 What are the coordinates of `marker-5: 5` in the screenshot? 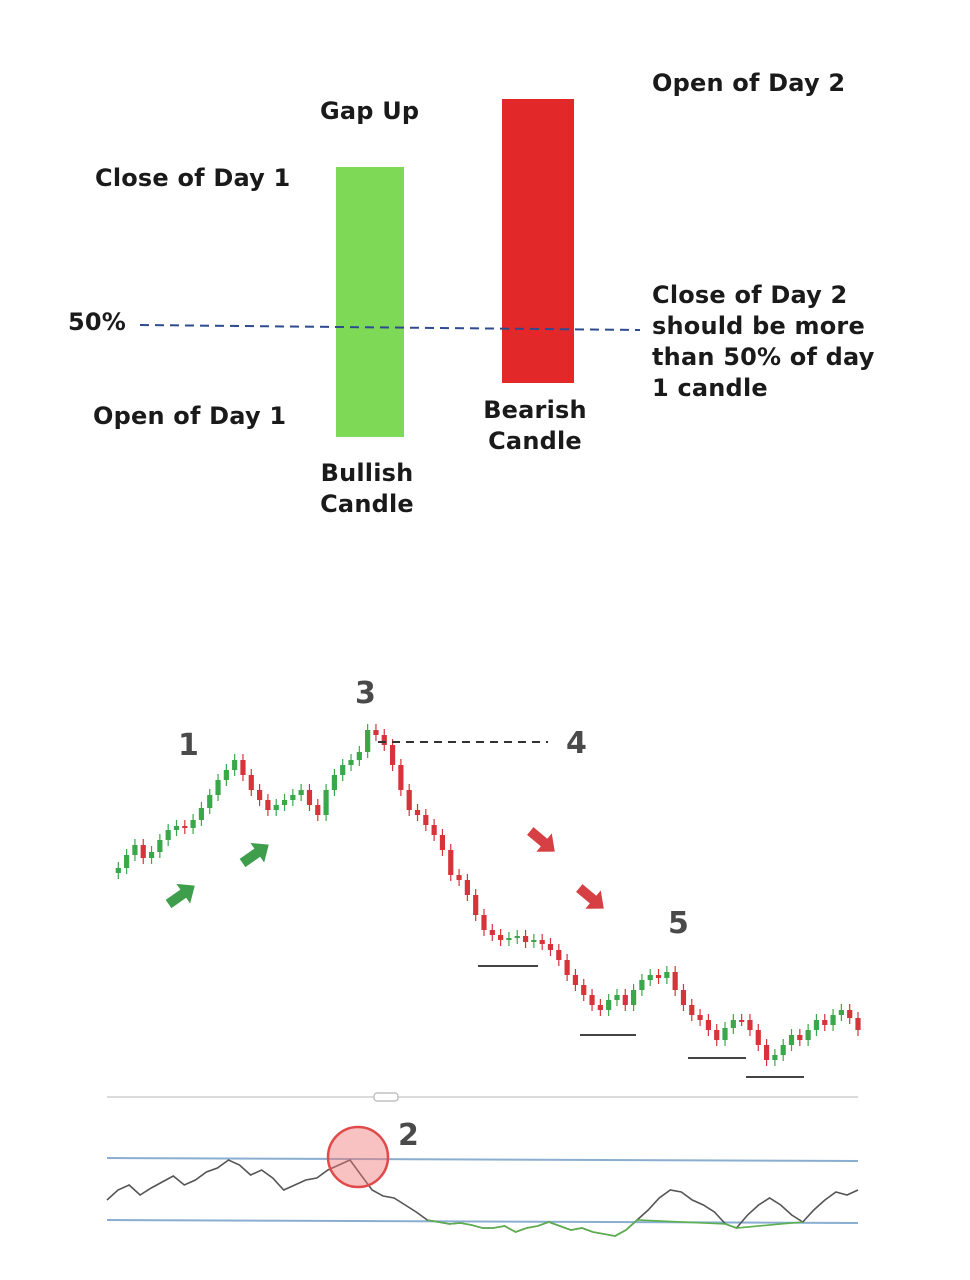 It's located at (678, 923).